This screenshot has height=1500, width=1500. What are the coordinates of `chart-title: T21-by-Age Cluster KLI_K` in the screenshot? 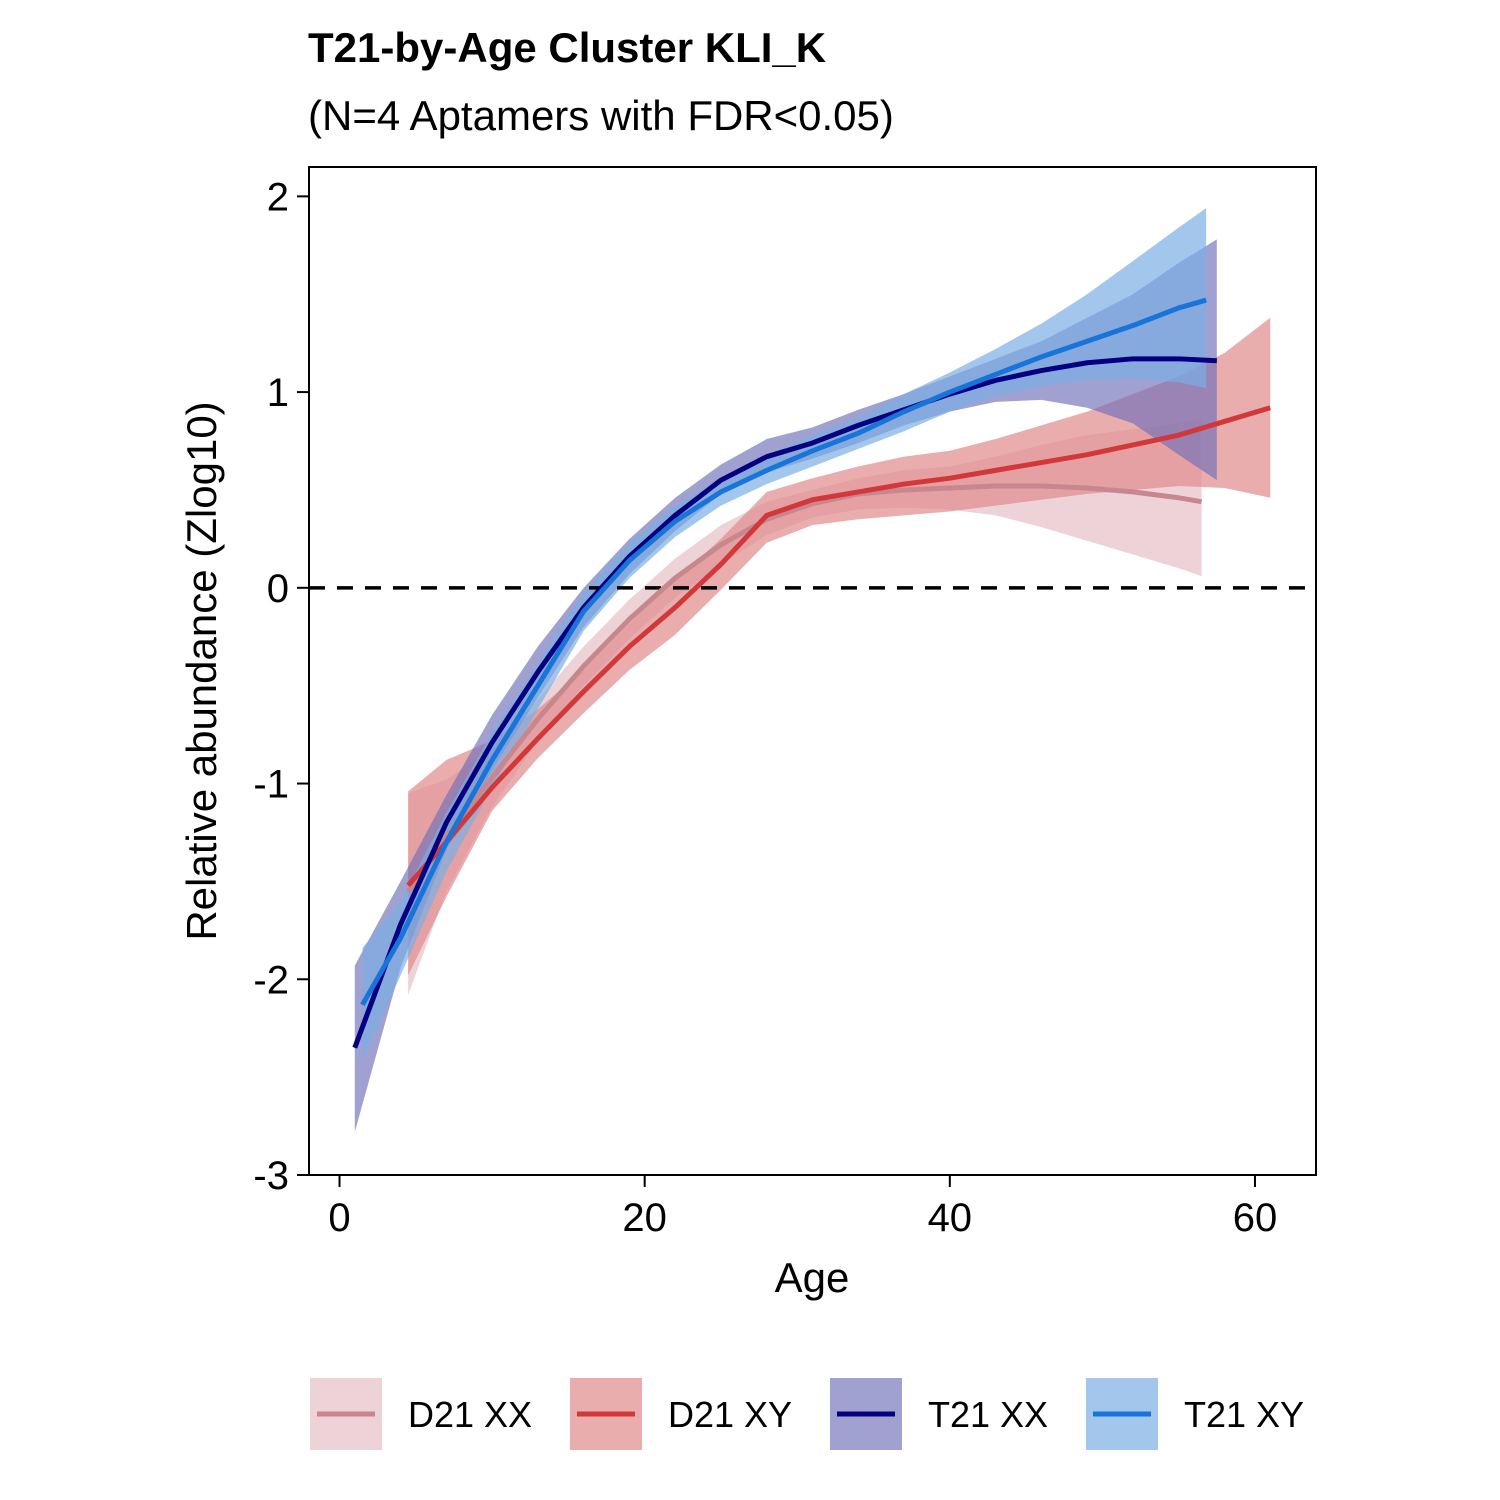 It's located at (567, 47).